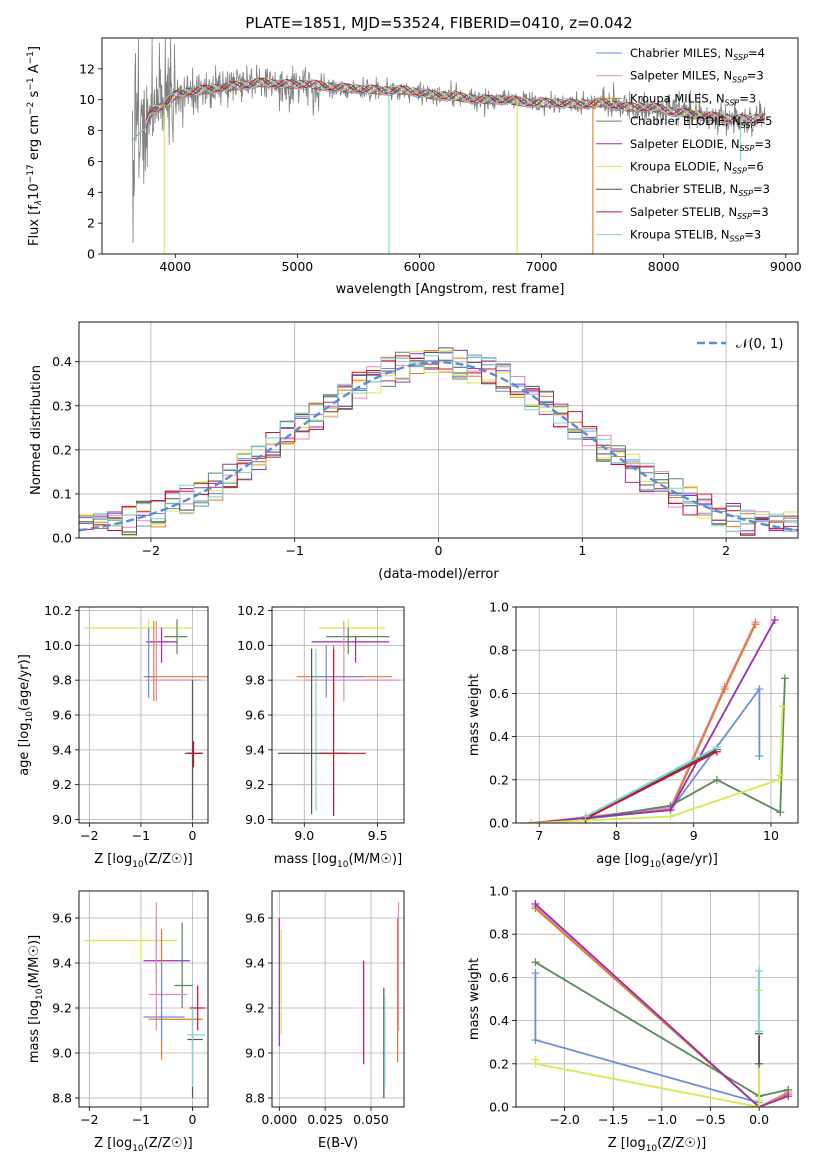  Describe the element at coordinates (613, 1119) in the screenshot. I see `x-tick-label: −1.5` at that location.